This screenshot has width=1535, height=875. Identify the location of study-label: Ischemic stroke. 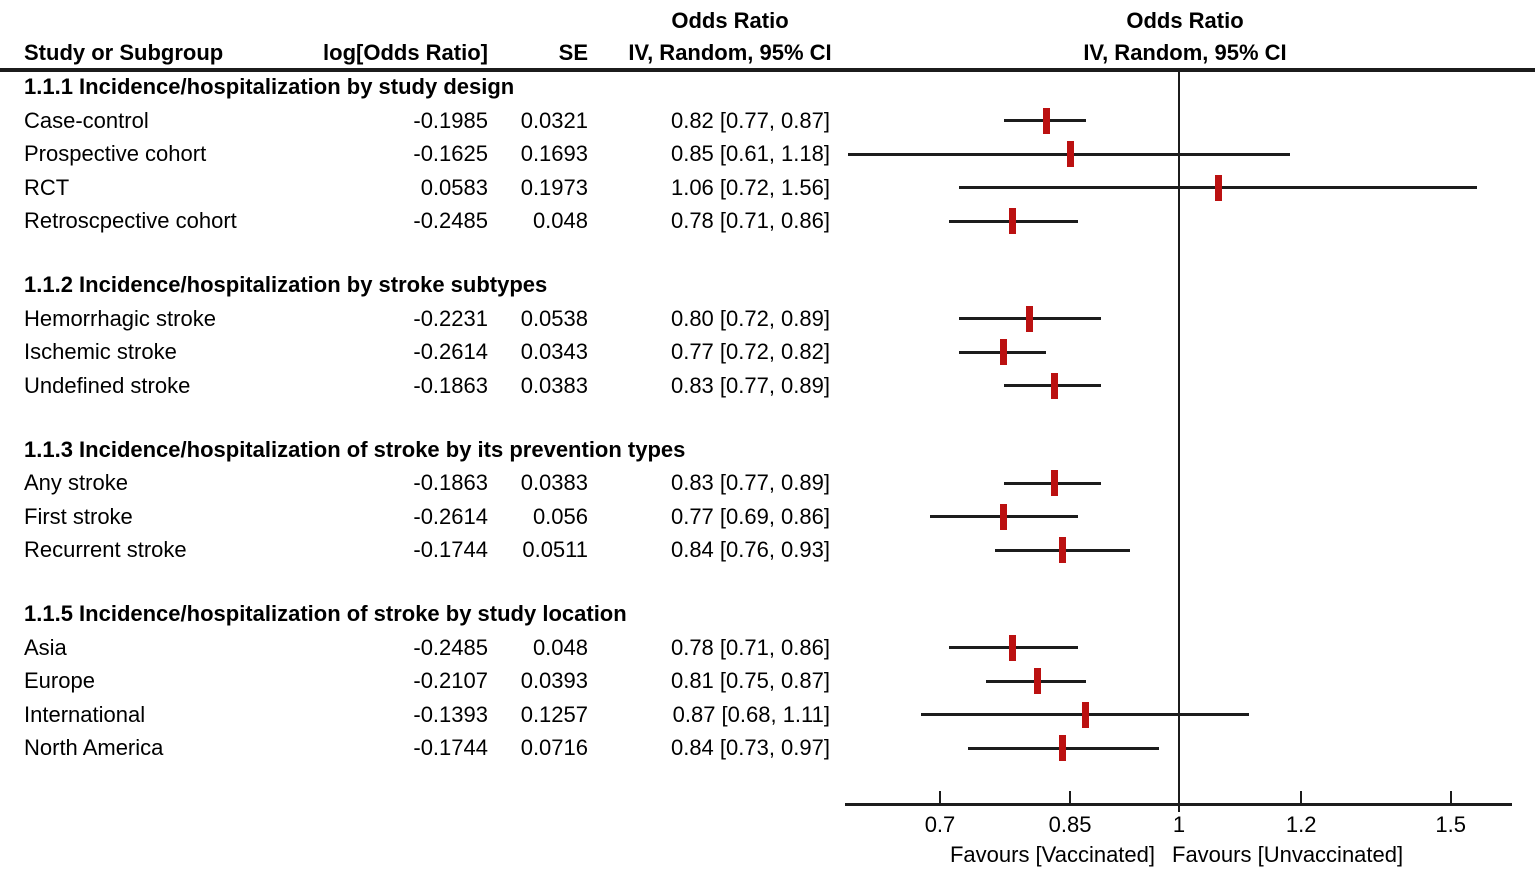
(100, 351).